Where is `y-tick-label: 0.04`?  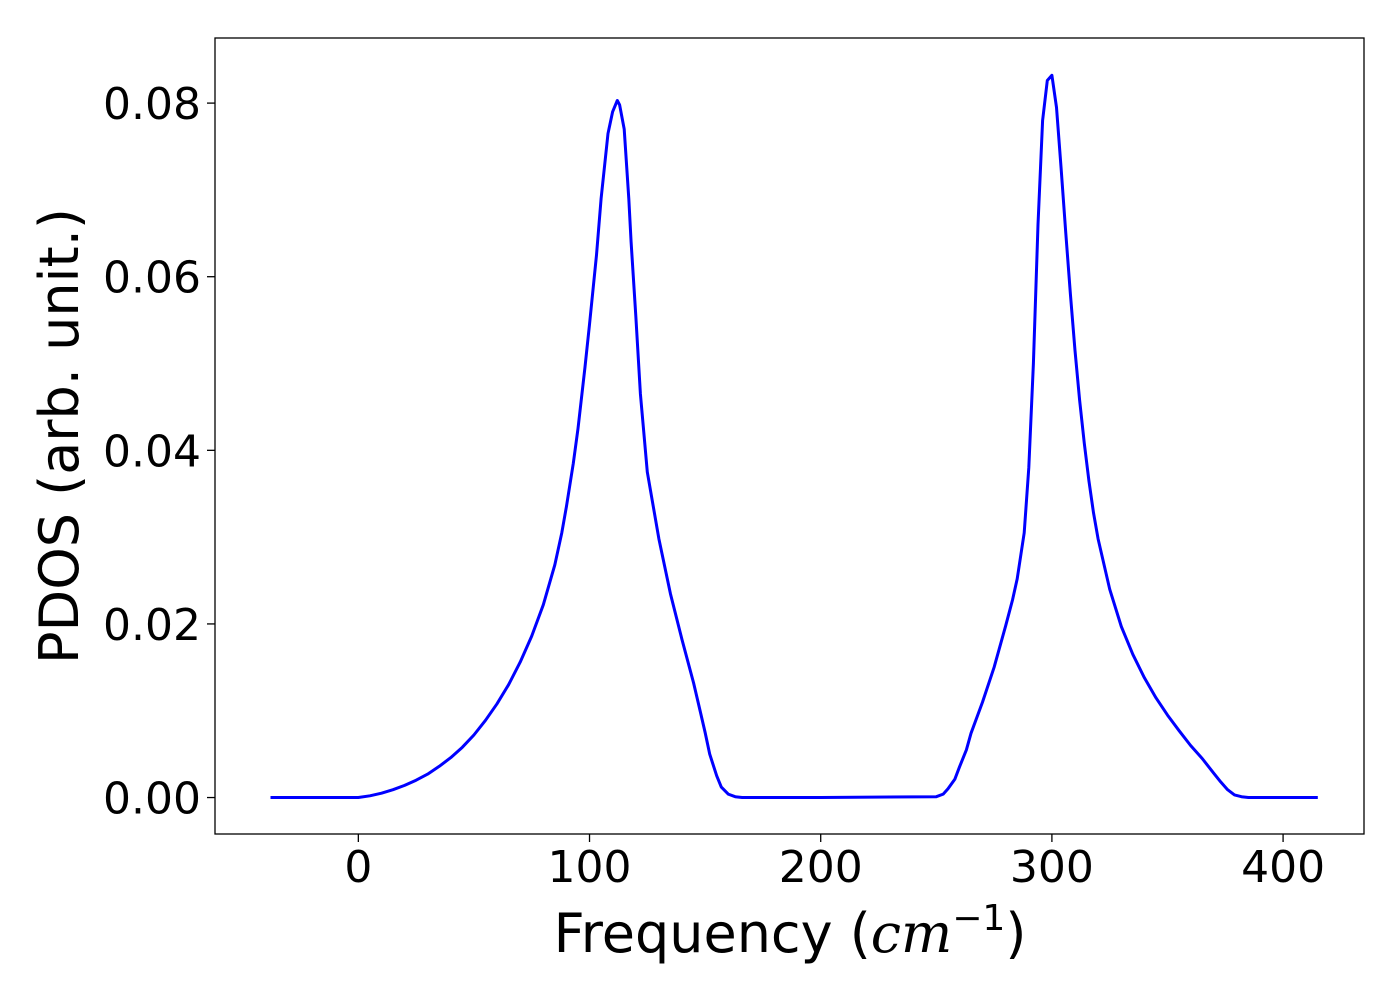
y-tick-label: 0.04 is located at coordinates (152, 451).